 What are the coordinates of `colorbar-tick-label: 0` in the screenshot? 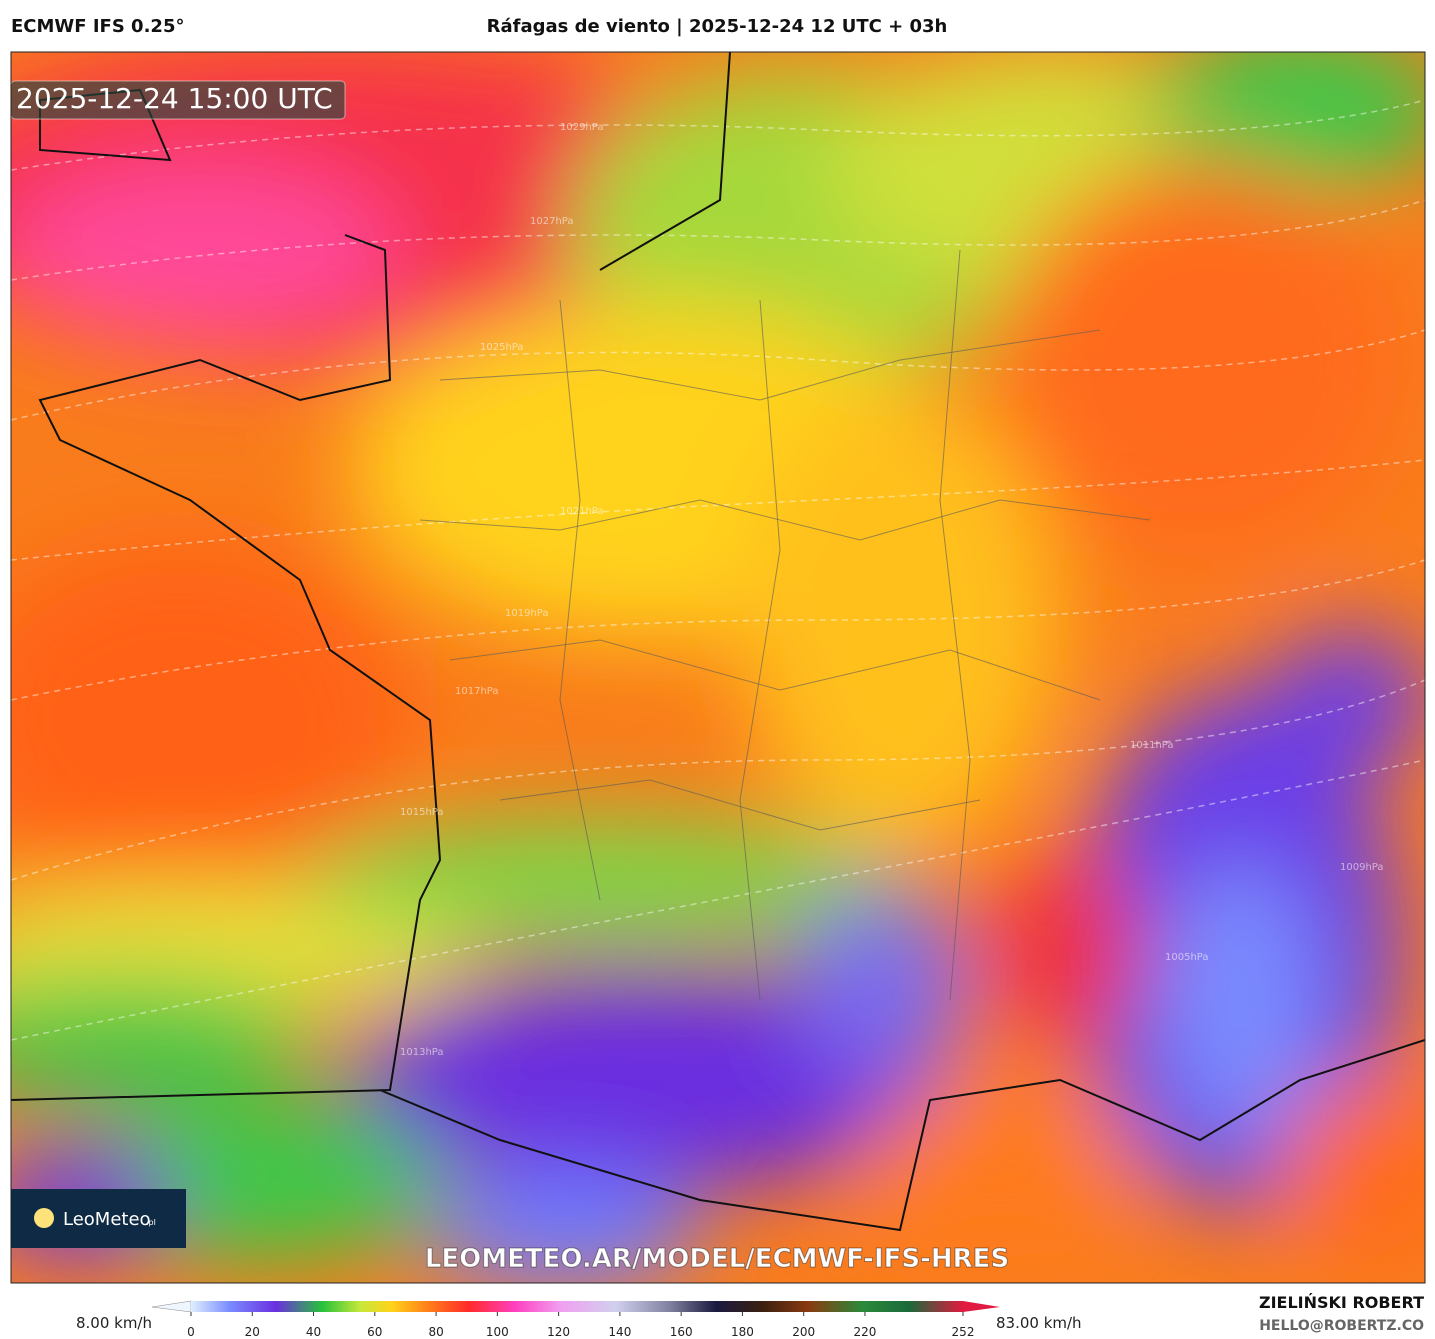 It's located at (191, 1332).